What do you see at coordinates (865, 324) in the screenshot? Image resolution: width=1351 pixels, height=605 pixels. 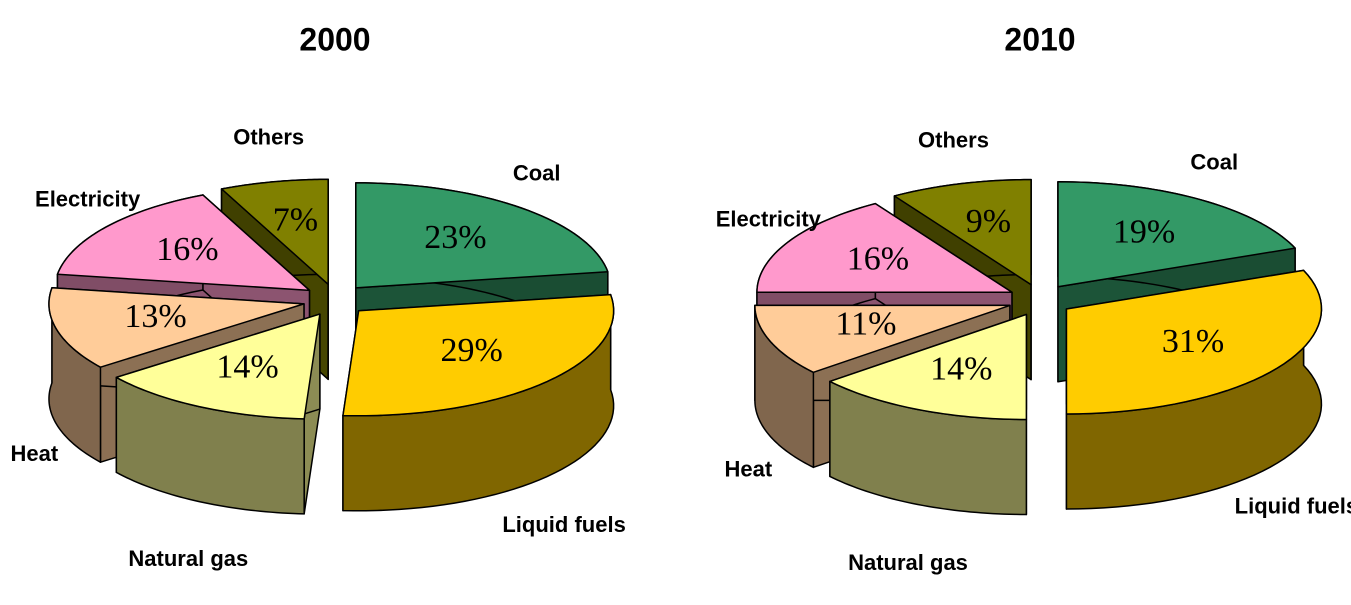 I see `data-label: 11%` at bounding box center [865, 324].